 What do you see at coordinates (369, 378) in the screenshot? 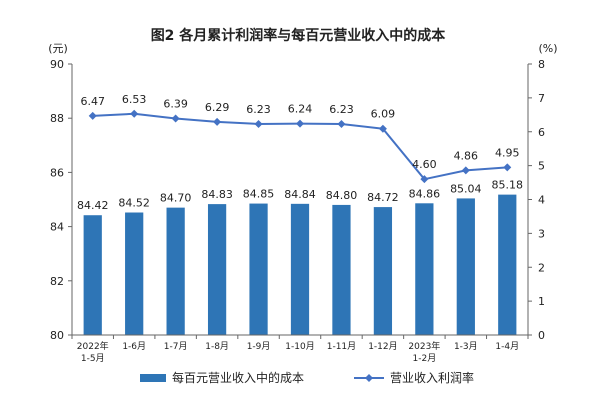
I see `legend-line-marker` at bounding box center [369, 378].